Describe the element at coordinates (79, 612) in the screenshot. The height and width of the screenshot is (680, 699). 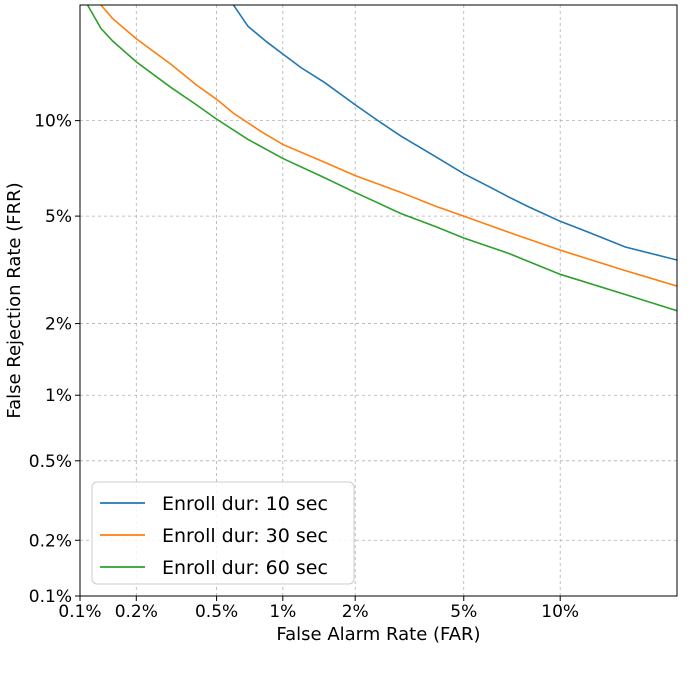
I see `x-tick-label: 0.1%` at that location.